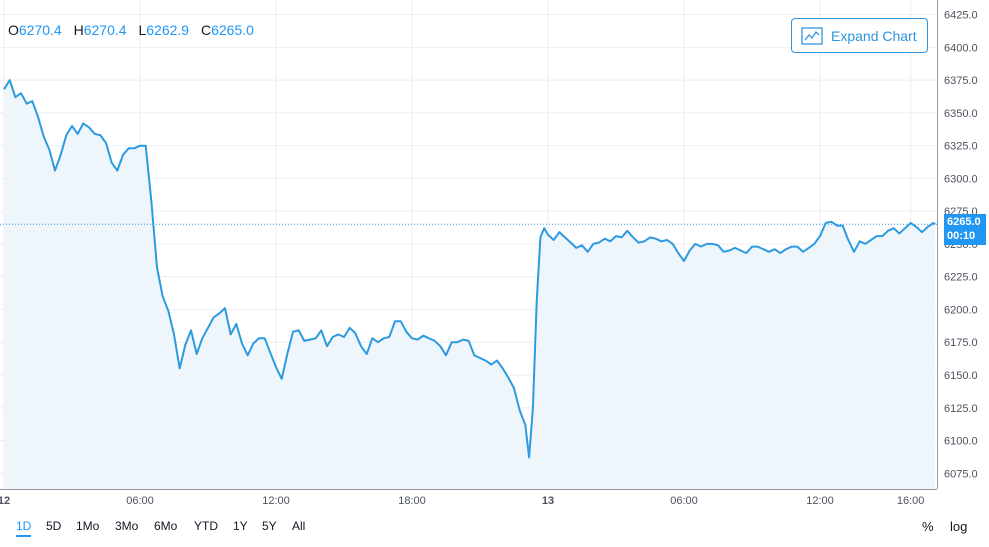  Describe the element at coordinates (13, 30) in the screenshot. I see `open-label: O` at that location.